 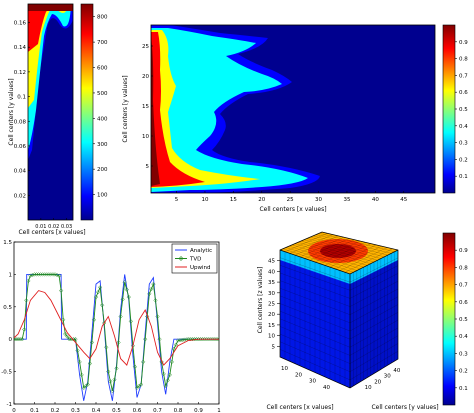 What do you see at coordinates (145, 47) in the screenshot?
I see `p2-y-tick-label-4: 25` at bounding box center [145, 47].